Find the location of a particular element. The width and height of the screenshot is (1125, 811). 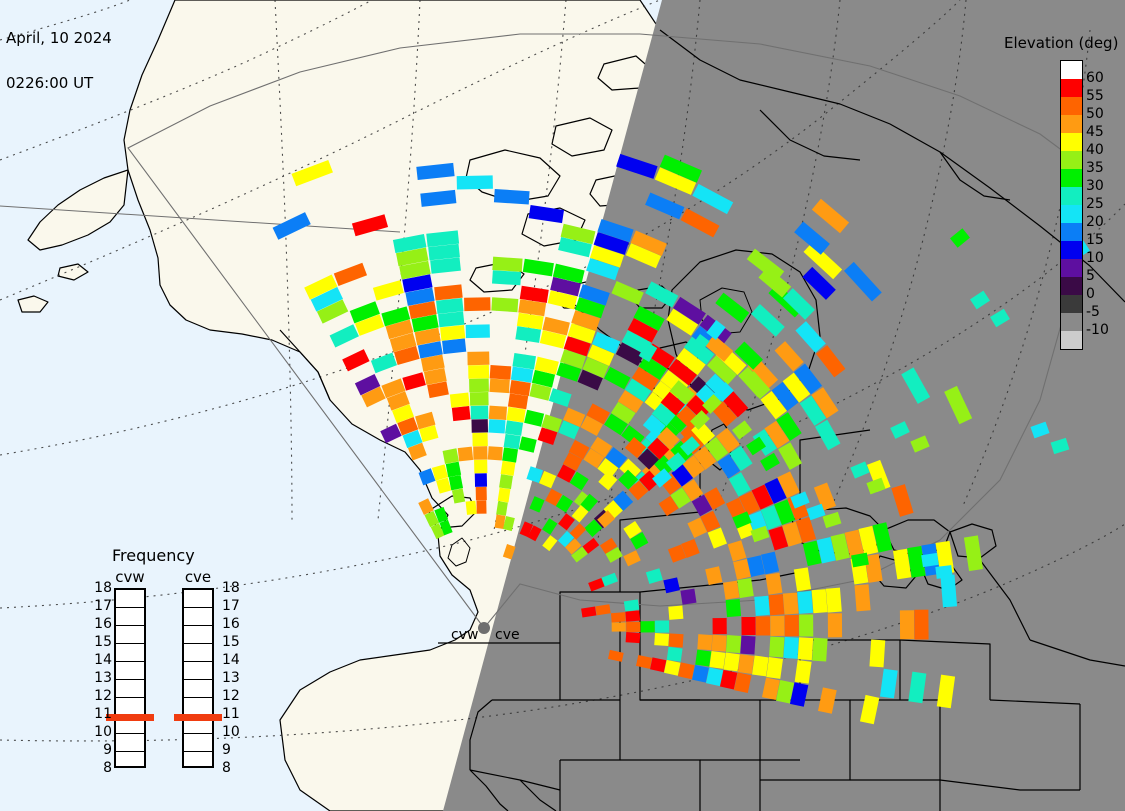

frequency-tick-16: 16 is located at coordinates (103, 624).